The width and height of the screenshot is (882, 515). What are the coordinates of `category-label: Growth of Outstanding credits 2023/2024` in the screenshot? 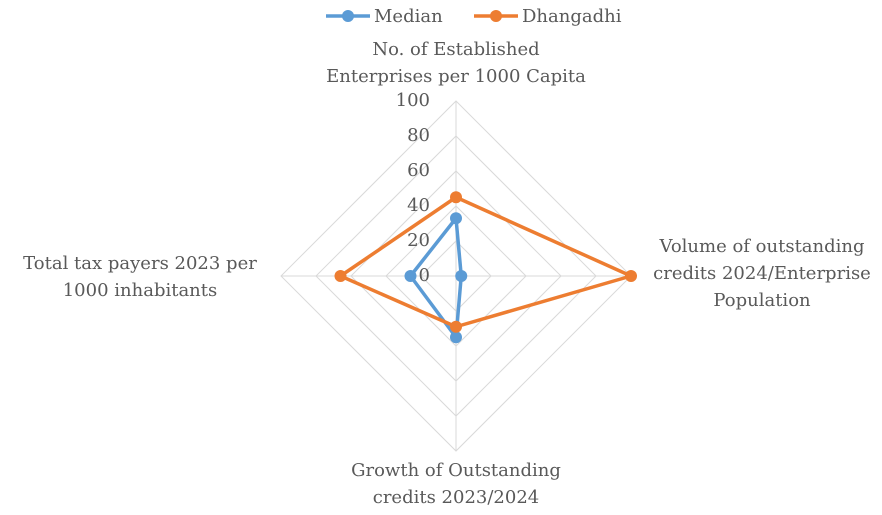 It's located at (456, 484).